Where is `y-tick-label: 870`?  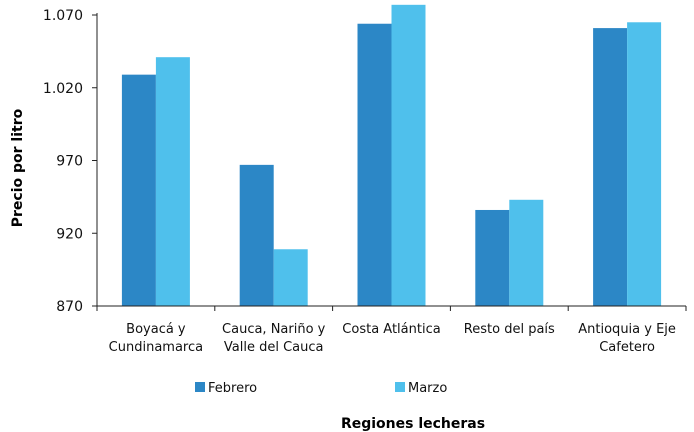 y-tick-label: 870 is located at coordinates (69, 307).